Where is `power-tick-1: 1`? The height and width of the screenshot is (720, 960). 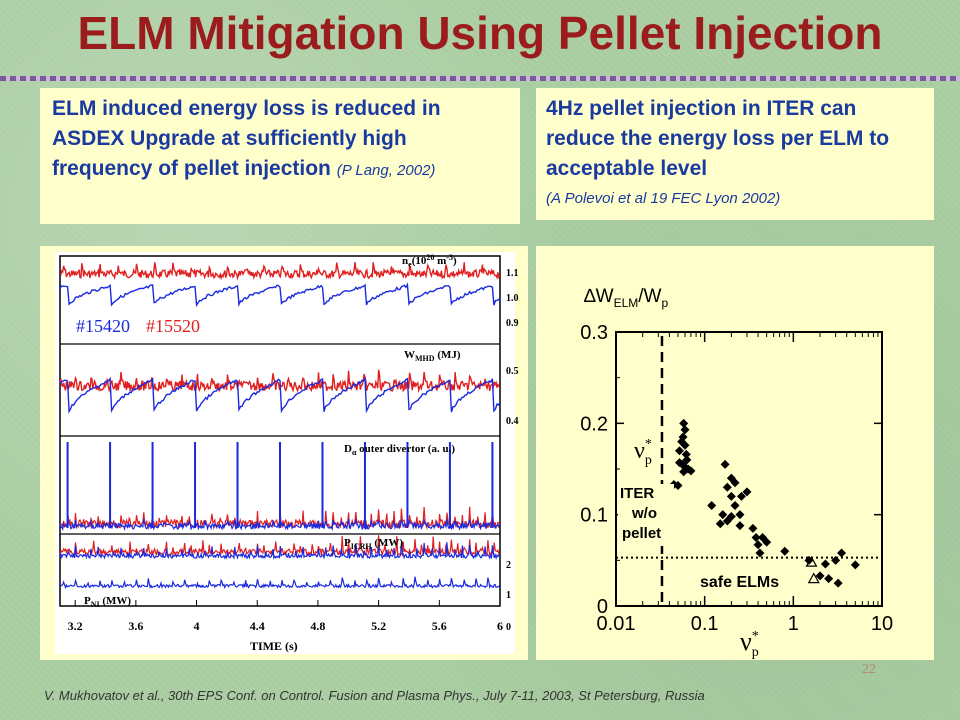
power-tick-1: 1 is located at coordinates (508, 595).